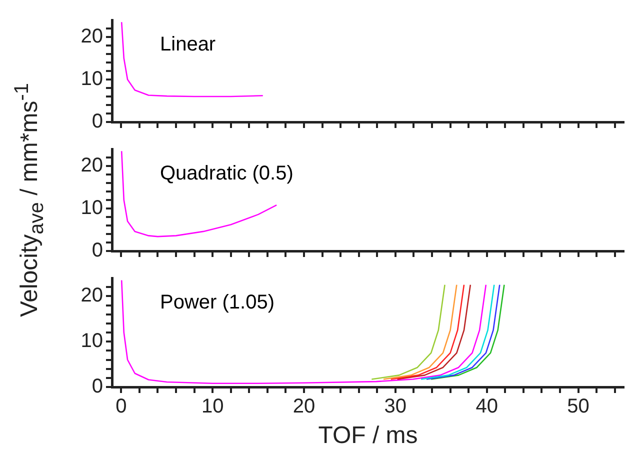  What do you see at coordinates (487, 407) in the screenshot?
I see `x-tick-label: 40` at bounding box center [487, 407].